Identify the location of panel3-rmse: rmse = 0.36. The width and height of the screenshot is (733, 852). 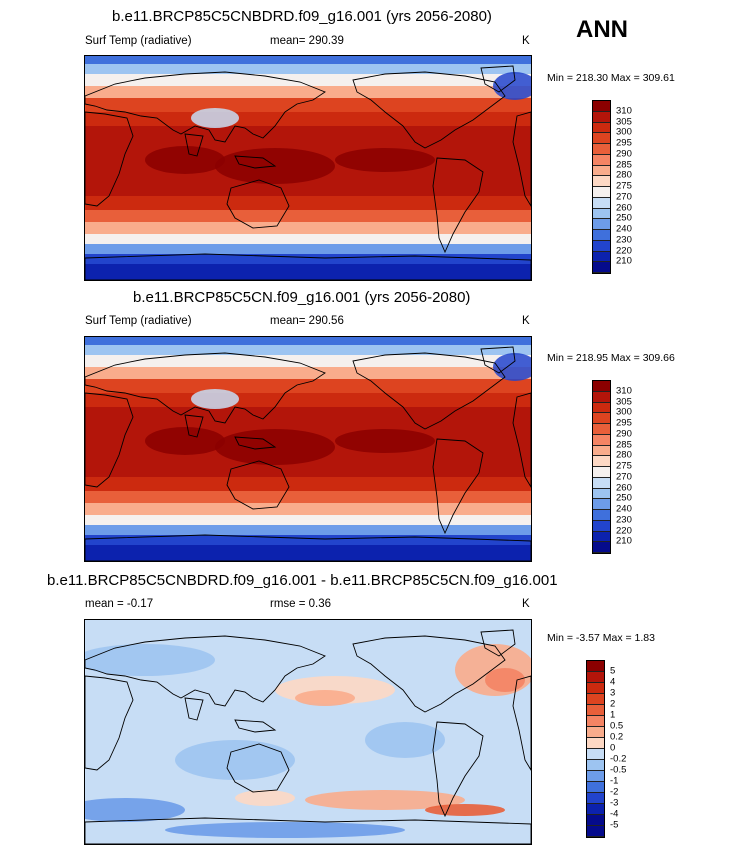
(301, 604).